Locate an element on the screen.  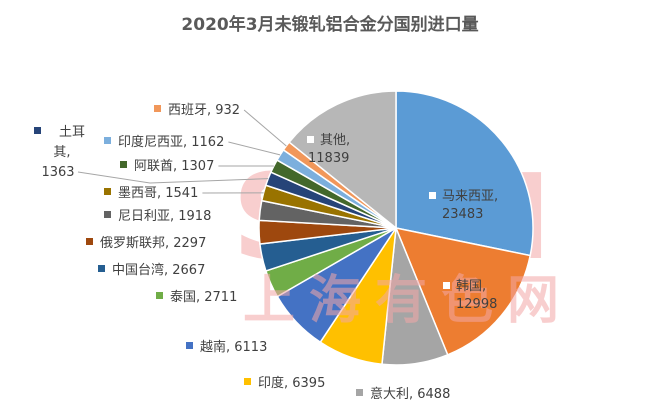
label-value-11: 1307 is located at coordinates (197, 166).